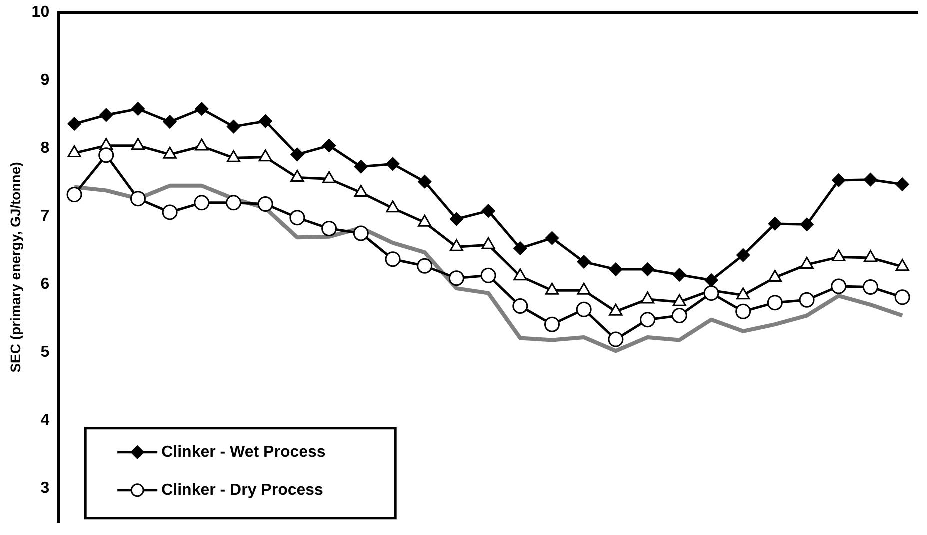  I want to click on y-tick-label: 4, so click(45, 420).